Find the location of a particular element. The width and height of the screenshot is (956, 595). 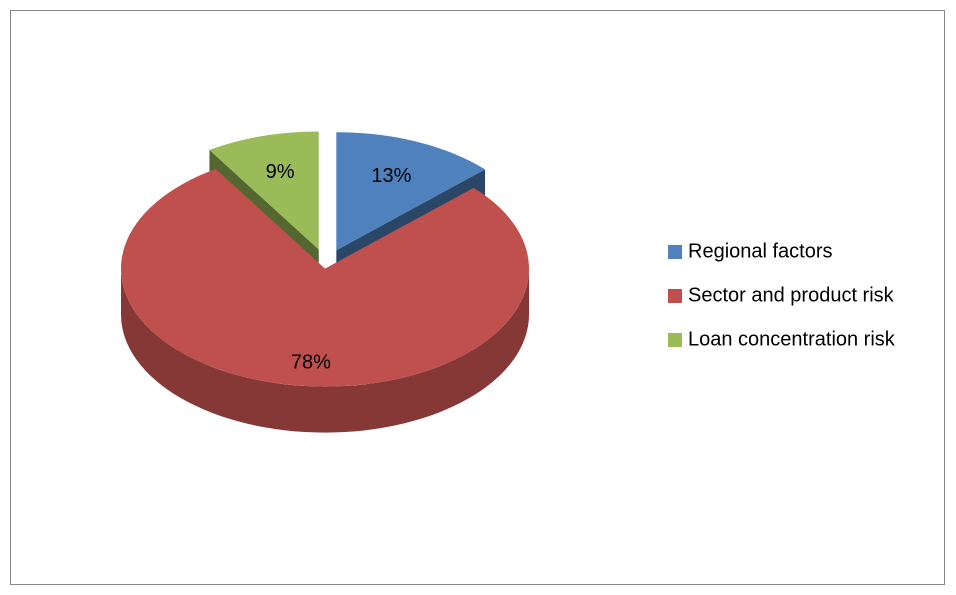

legend-label: Regional factors is located at coordinates (760, 251).